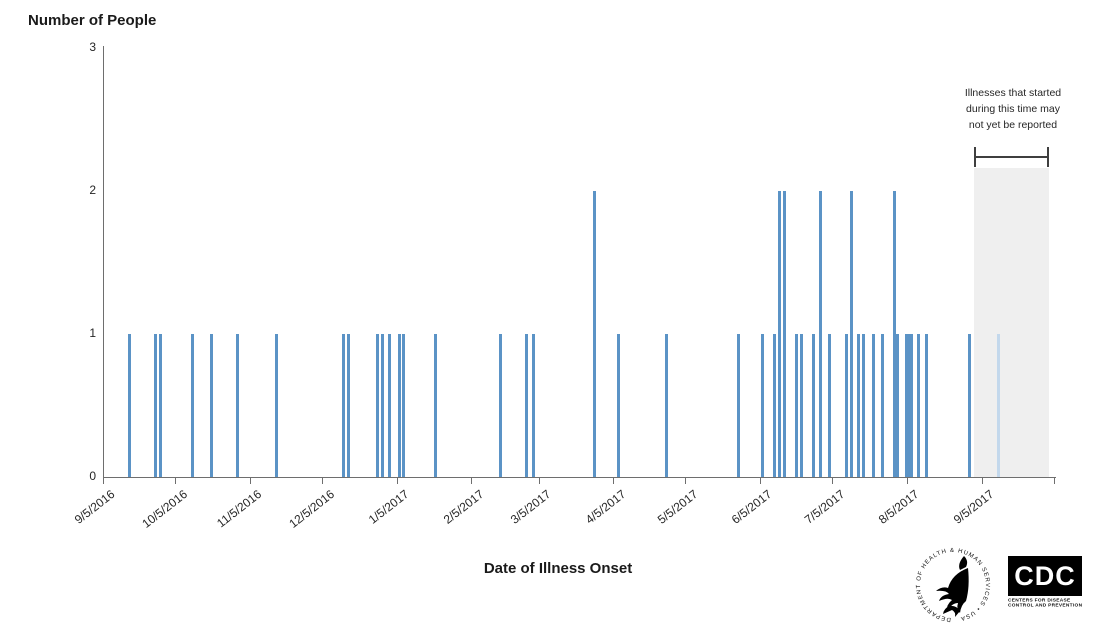  Describe the element at coordinates (1011, 322) in the screenshot. I see `not-yet-reported-region` at that location.